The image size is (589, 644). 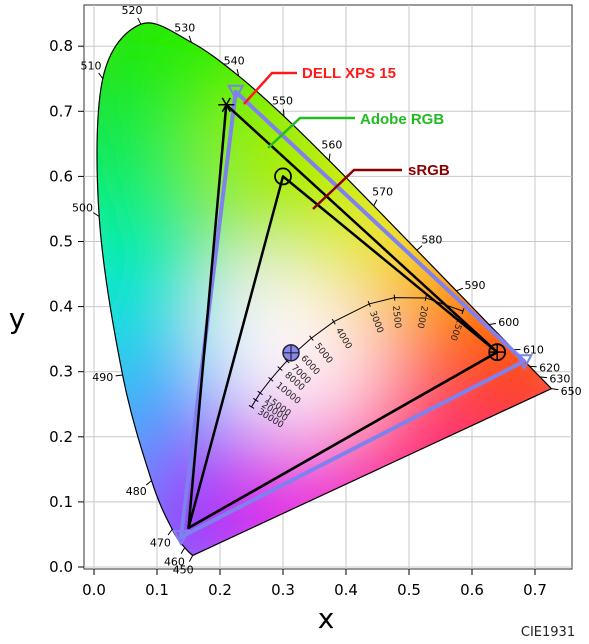 I want to click on x-axis-label: x, so click(x=326, y=618).